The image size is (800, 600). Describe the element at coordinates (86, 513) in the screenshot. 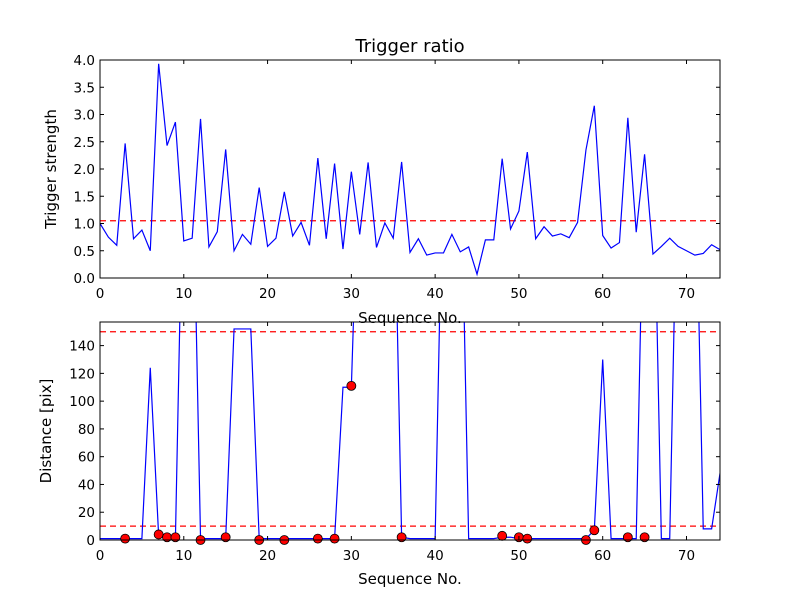

I see `y-tick-label: 20` at that location.